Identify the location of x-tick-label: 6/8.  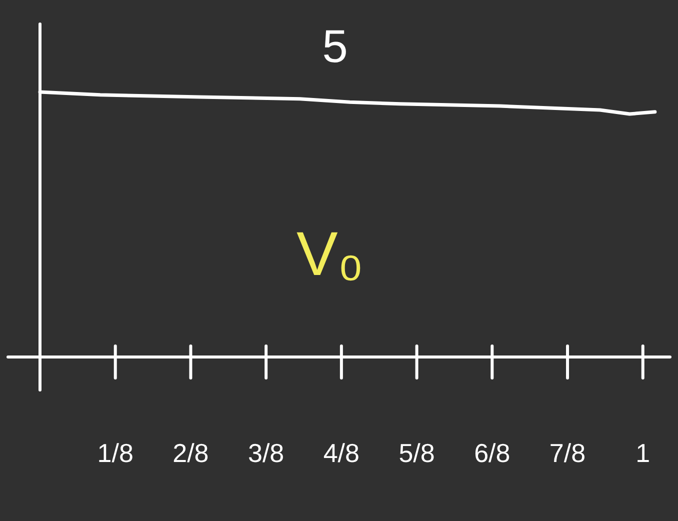
(492, 453).